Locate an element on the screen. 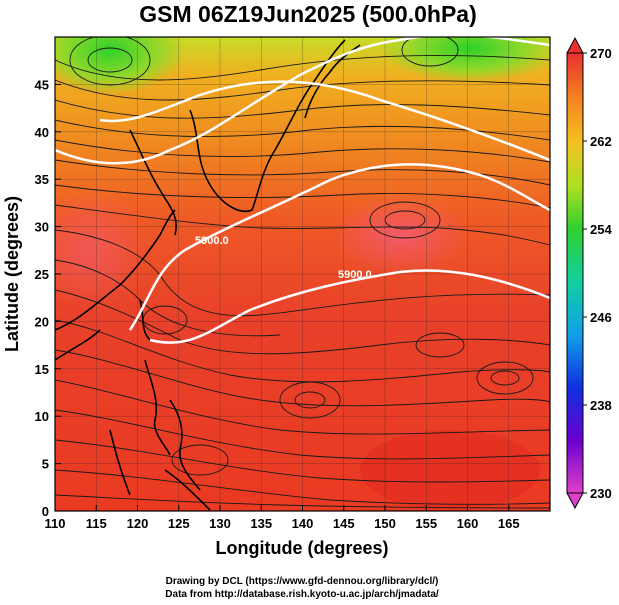 This screenshot has height=605, width=619. x-tick-label: 125 is located at coordinates (179, 523).